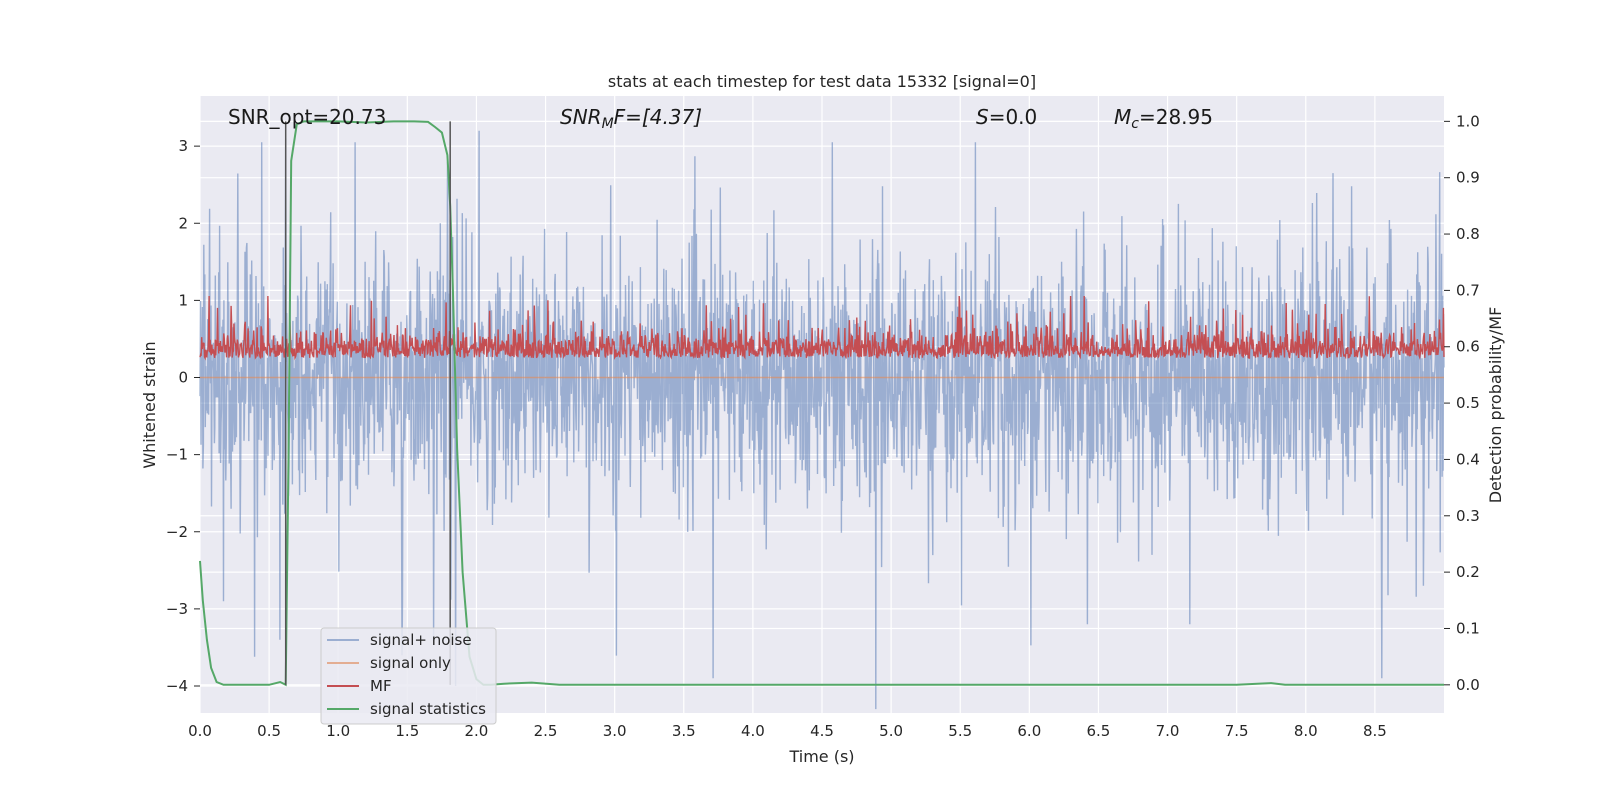 This screenshot has height=800, width=1600. Describe the element at coordinates (1237, 731) in the screenshot. I see `x-tick-label: 7.5` at that location.